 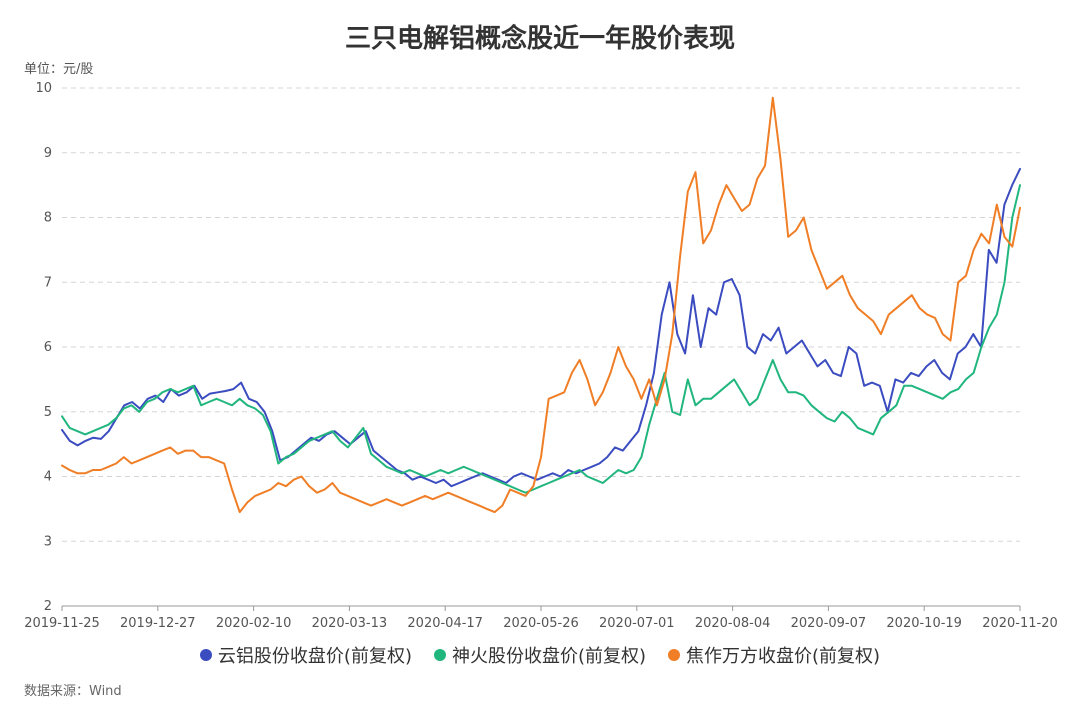 I want to click on x-tick-label: 2020-03-13, so click(x=350, y=623).